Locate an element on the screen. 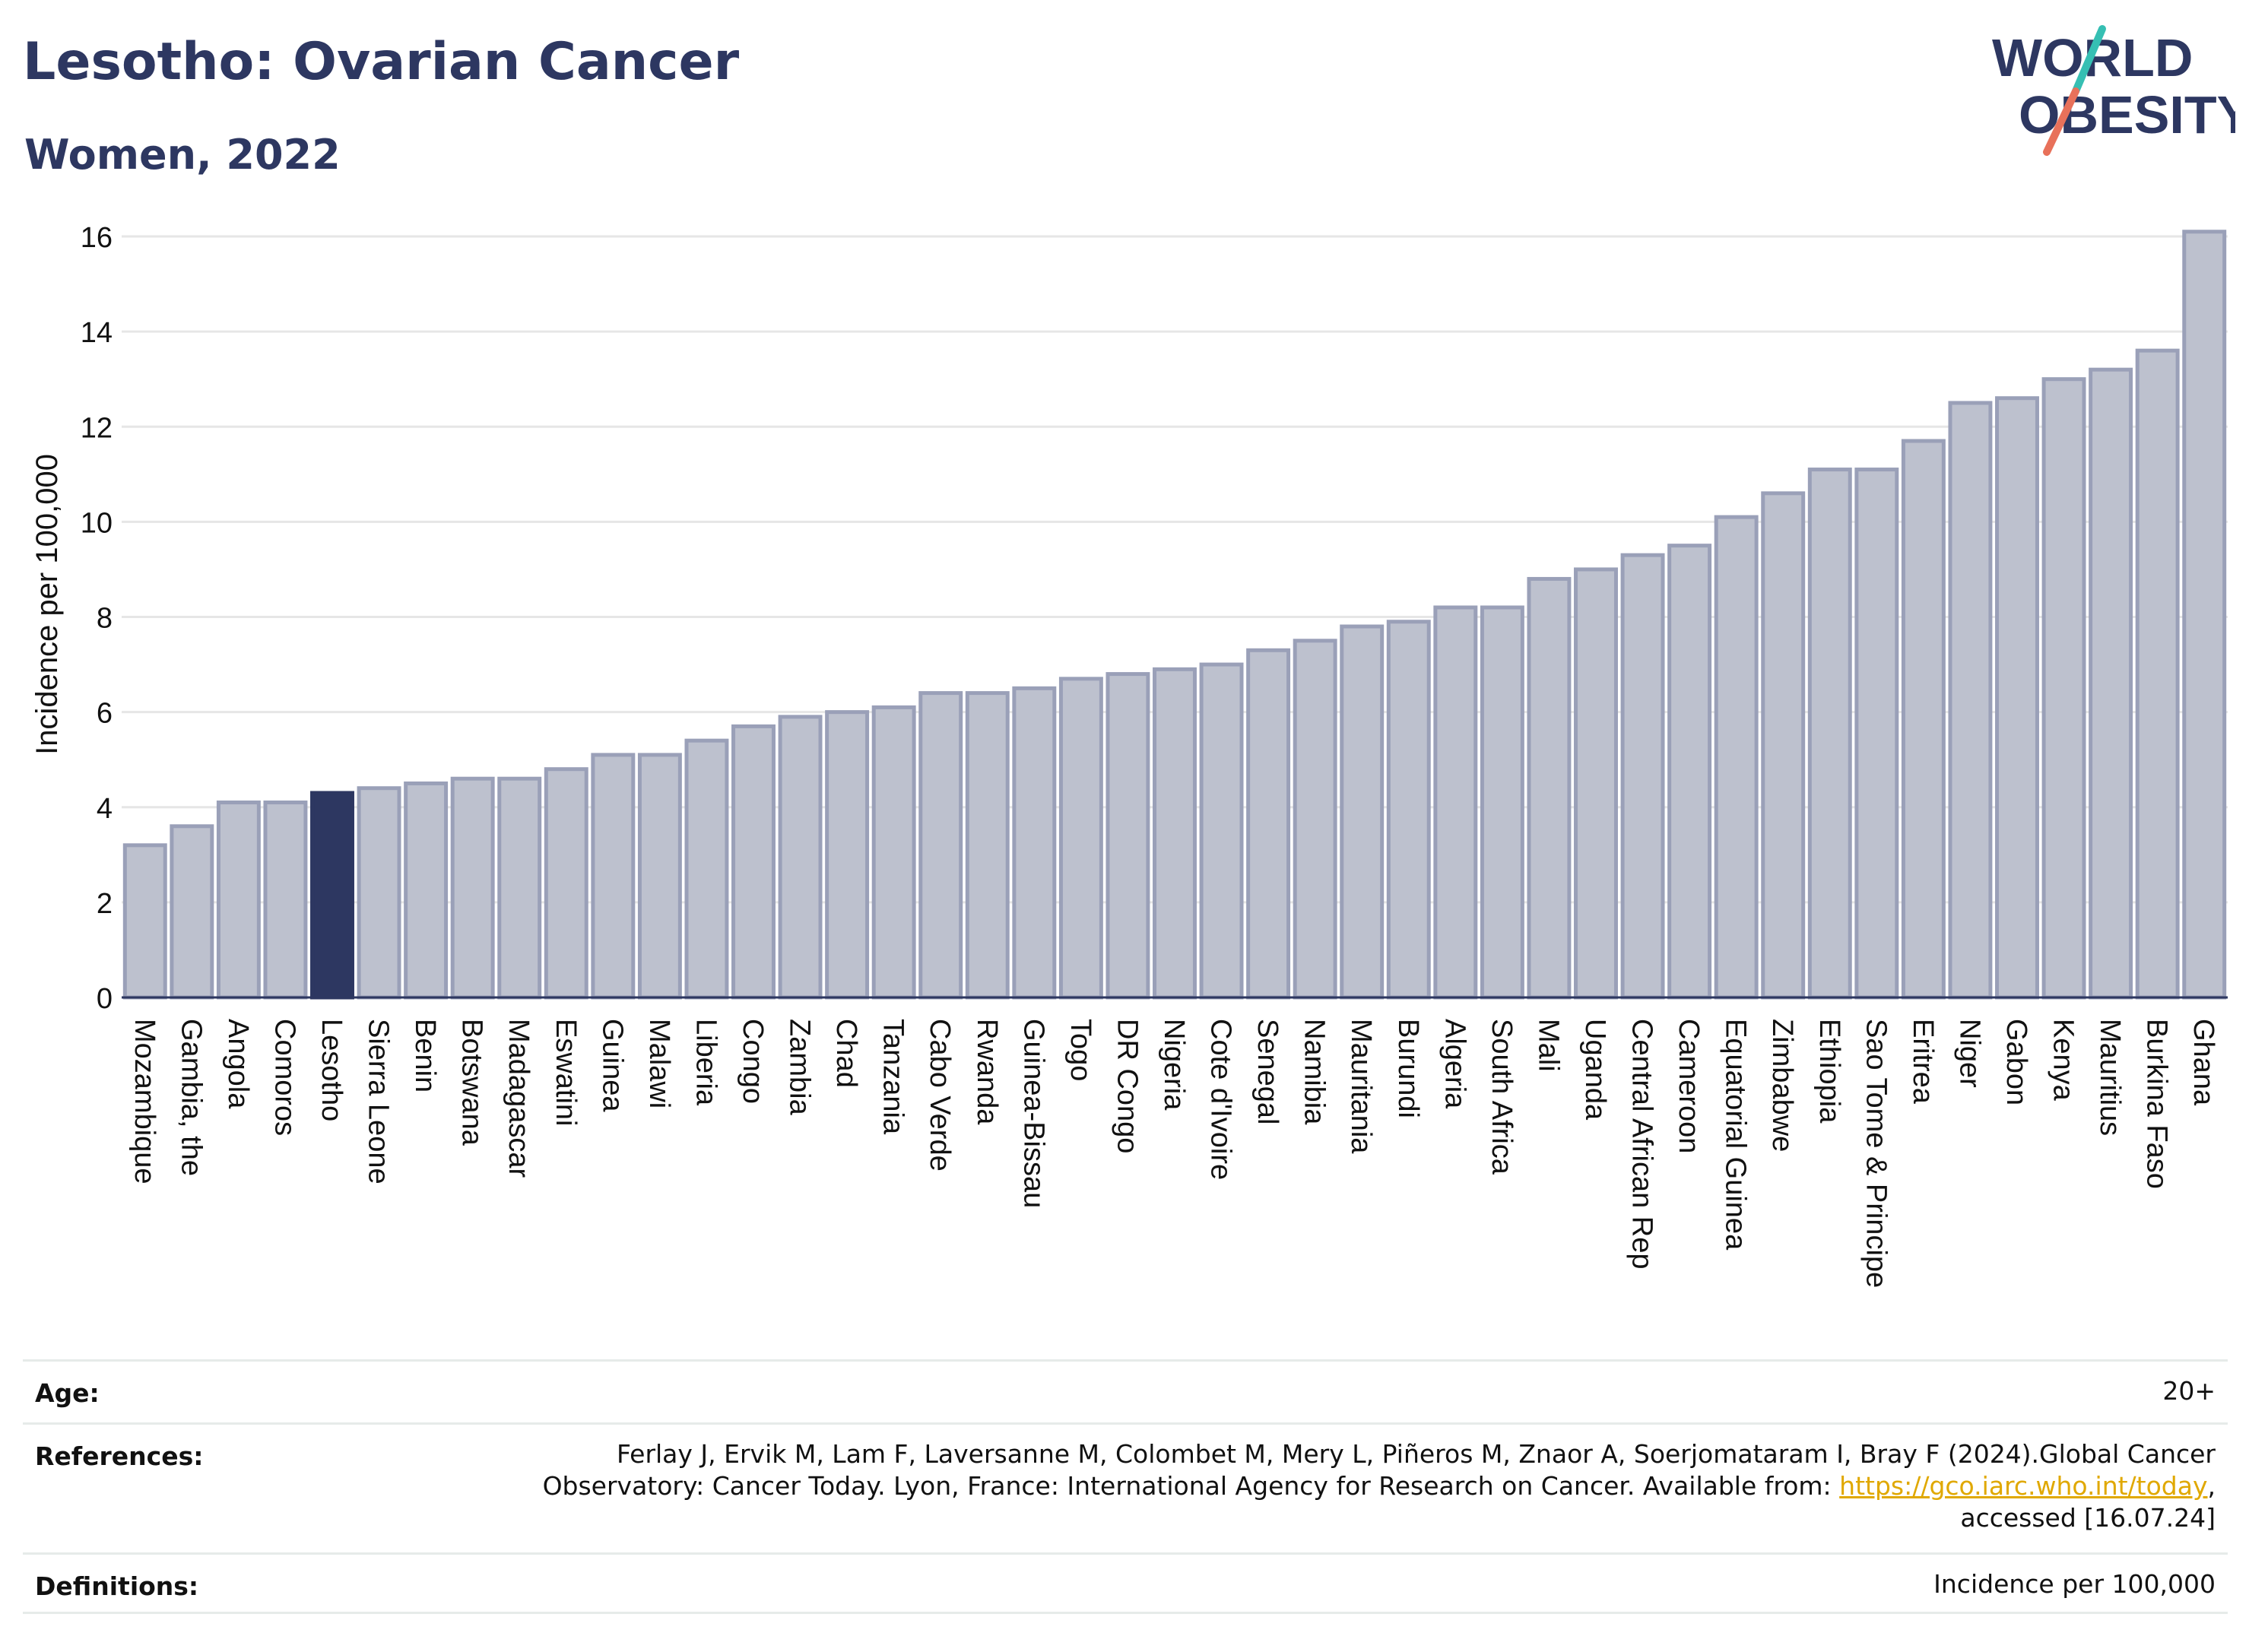 The image size is (2249, 1652). references-link: https://gco.iarc.who.int/today is located at coordinates (2023, 1486).